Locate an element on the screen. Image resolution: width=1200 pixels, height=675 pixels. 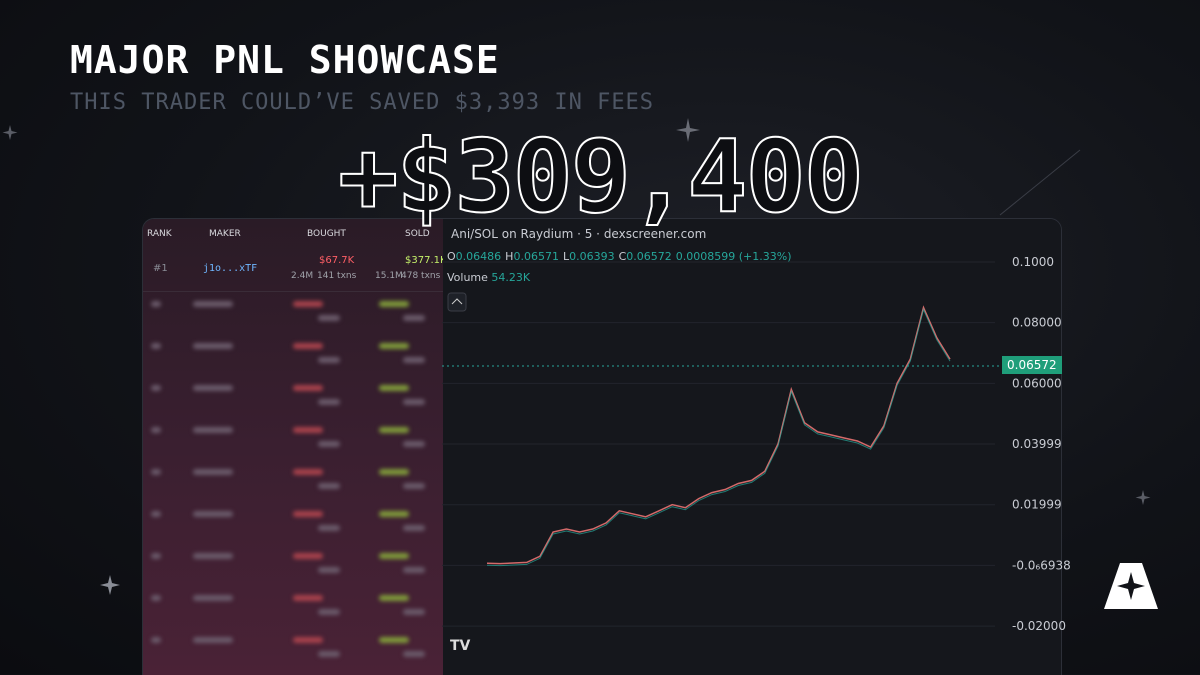
ohlc-label: C is located at coordinates (622, 256).